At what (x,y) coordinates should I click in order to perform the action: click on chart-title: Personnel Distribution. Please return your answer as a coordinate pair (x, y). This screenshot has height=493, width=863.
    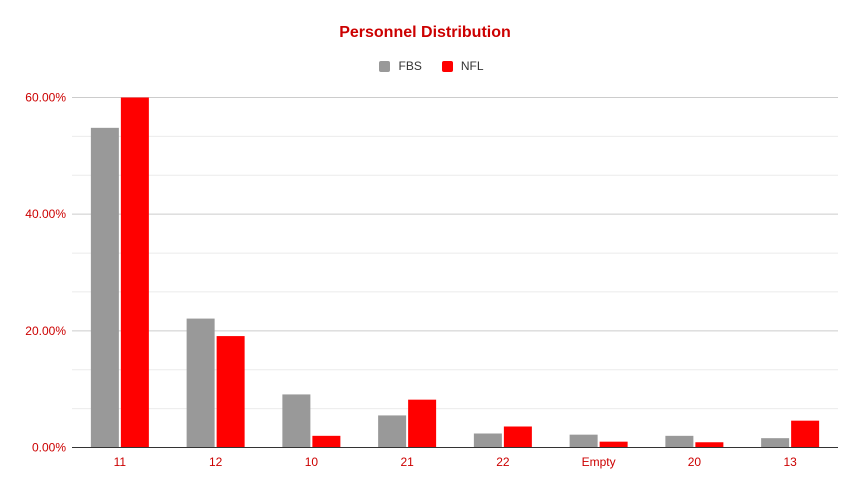
    Looking at the image, I should click on (425, 32).